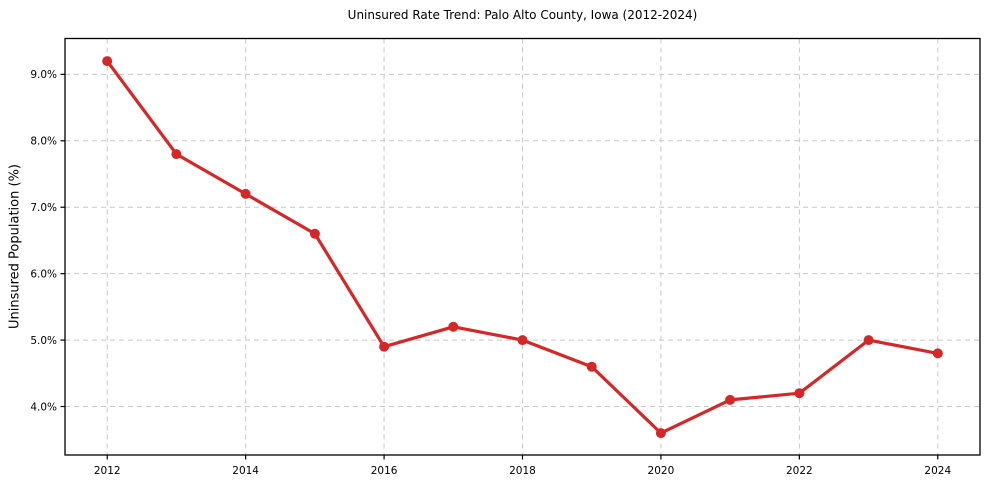  I want to click on y-tick-label: 4.0%, so click(43, 407).